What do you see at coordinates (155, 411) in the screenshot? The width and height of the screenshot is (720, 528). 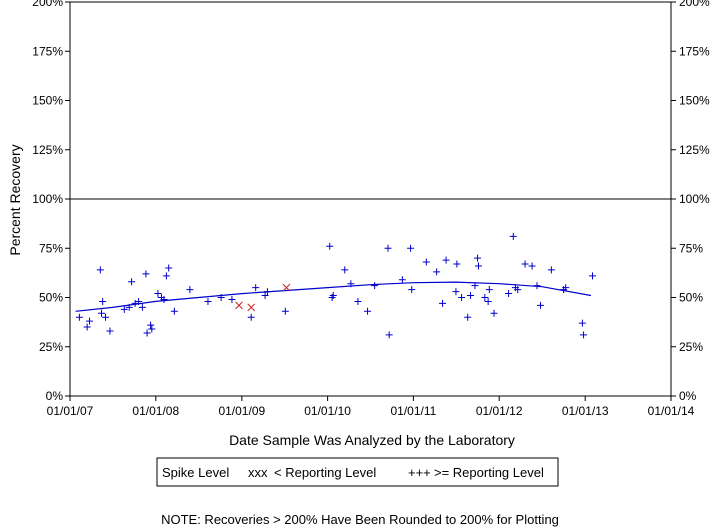 I see `x-tick-label: 01/01/08` at bounding box center [155, 411].